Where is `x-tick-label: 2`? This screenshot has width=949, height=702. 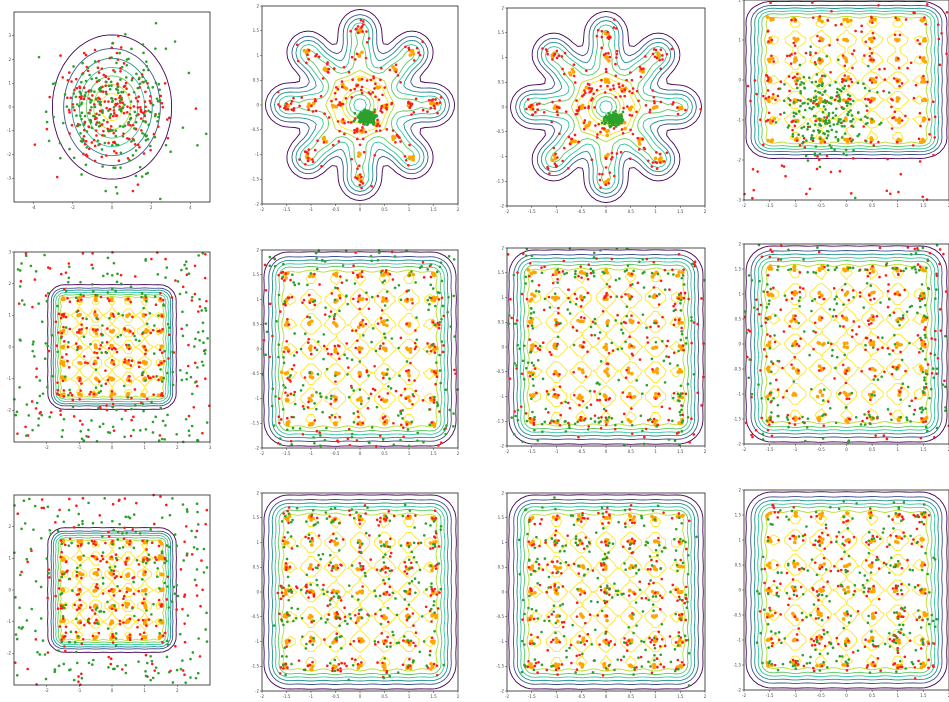
x-tick-label: 2 is located at coordinates (705, 211).